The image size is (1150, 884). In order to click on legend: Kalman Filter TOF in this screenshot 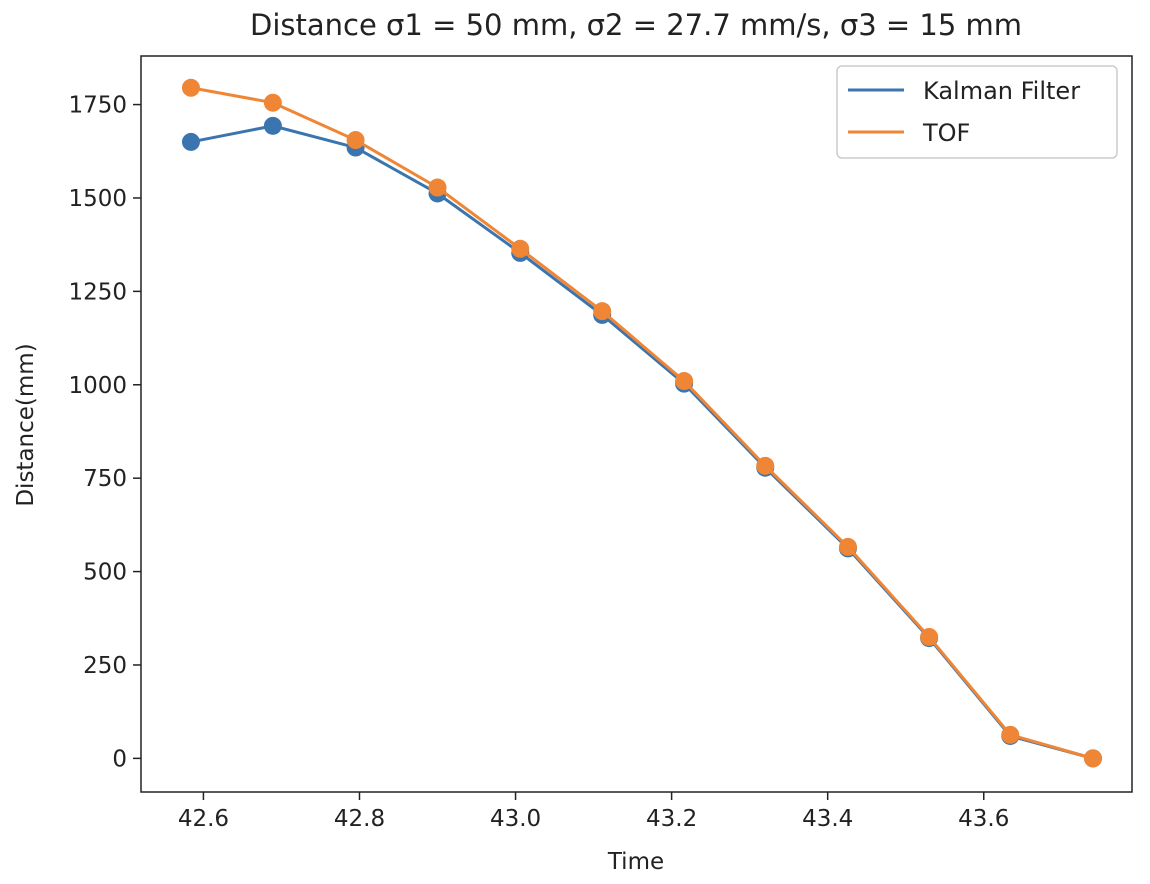, I will do `click(977, 112)`.